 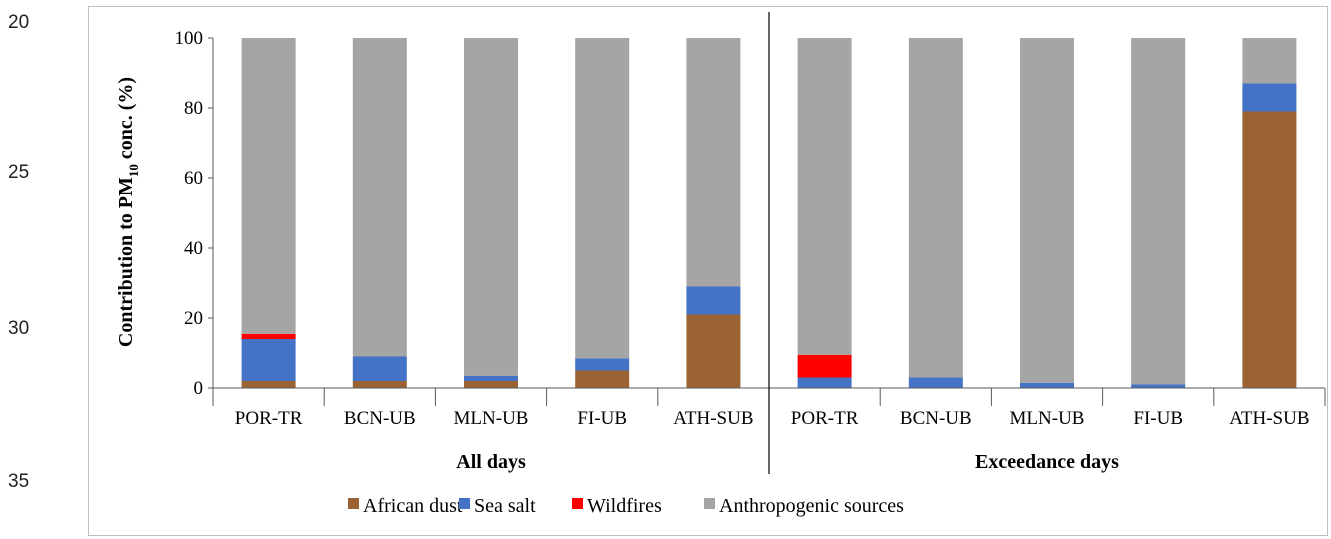 What do you see at coordinates (126, 120) in the screenshot?
I see `y-axis-title-tail: conc. (%)` at bounding box center [126, 120].